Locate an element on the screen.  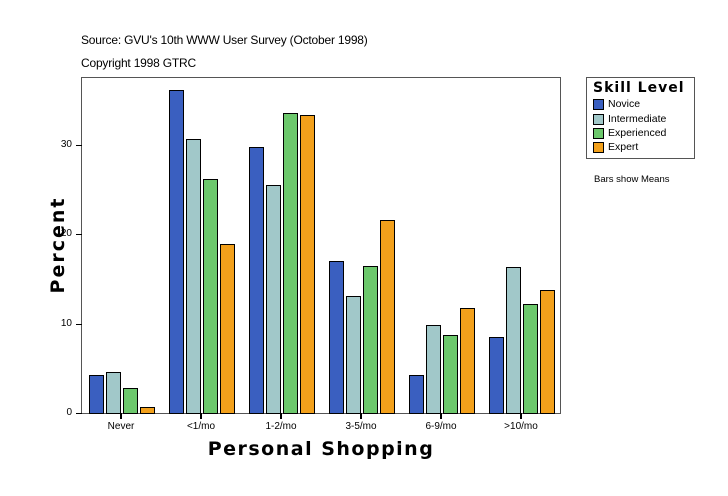
y-tick-label: 0 is located at coordinates (69, 412).